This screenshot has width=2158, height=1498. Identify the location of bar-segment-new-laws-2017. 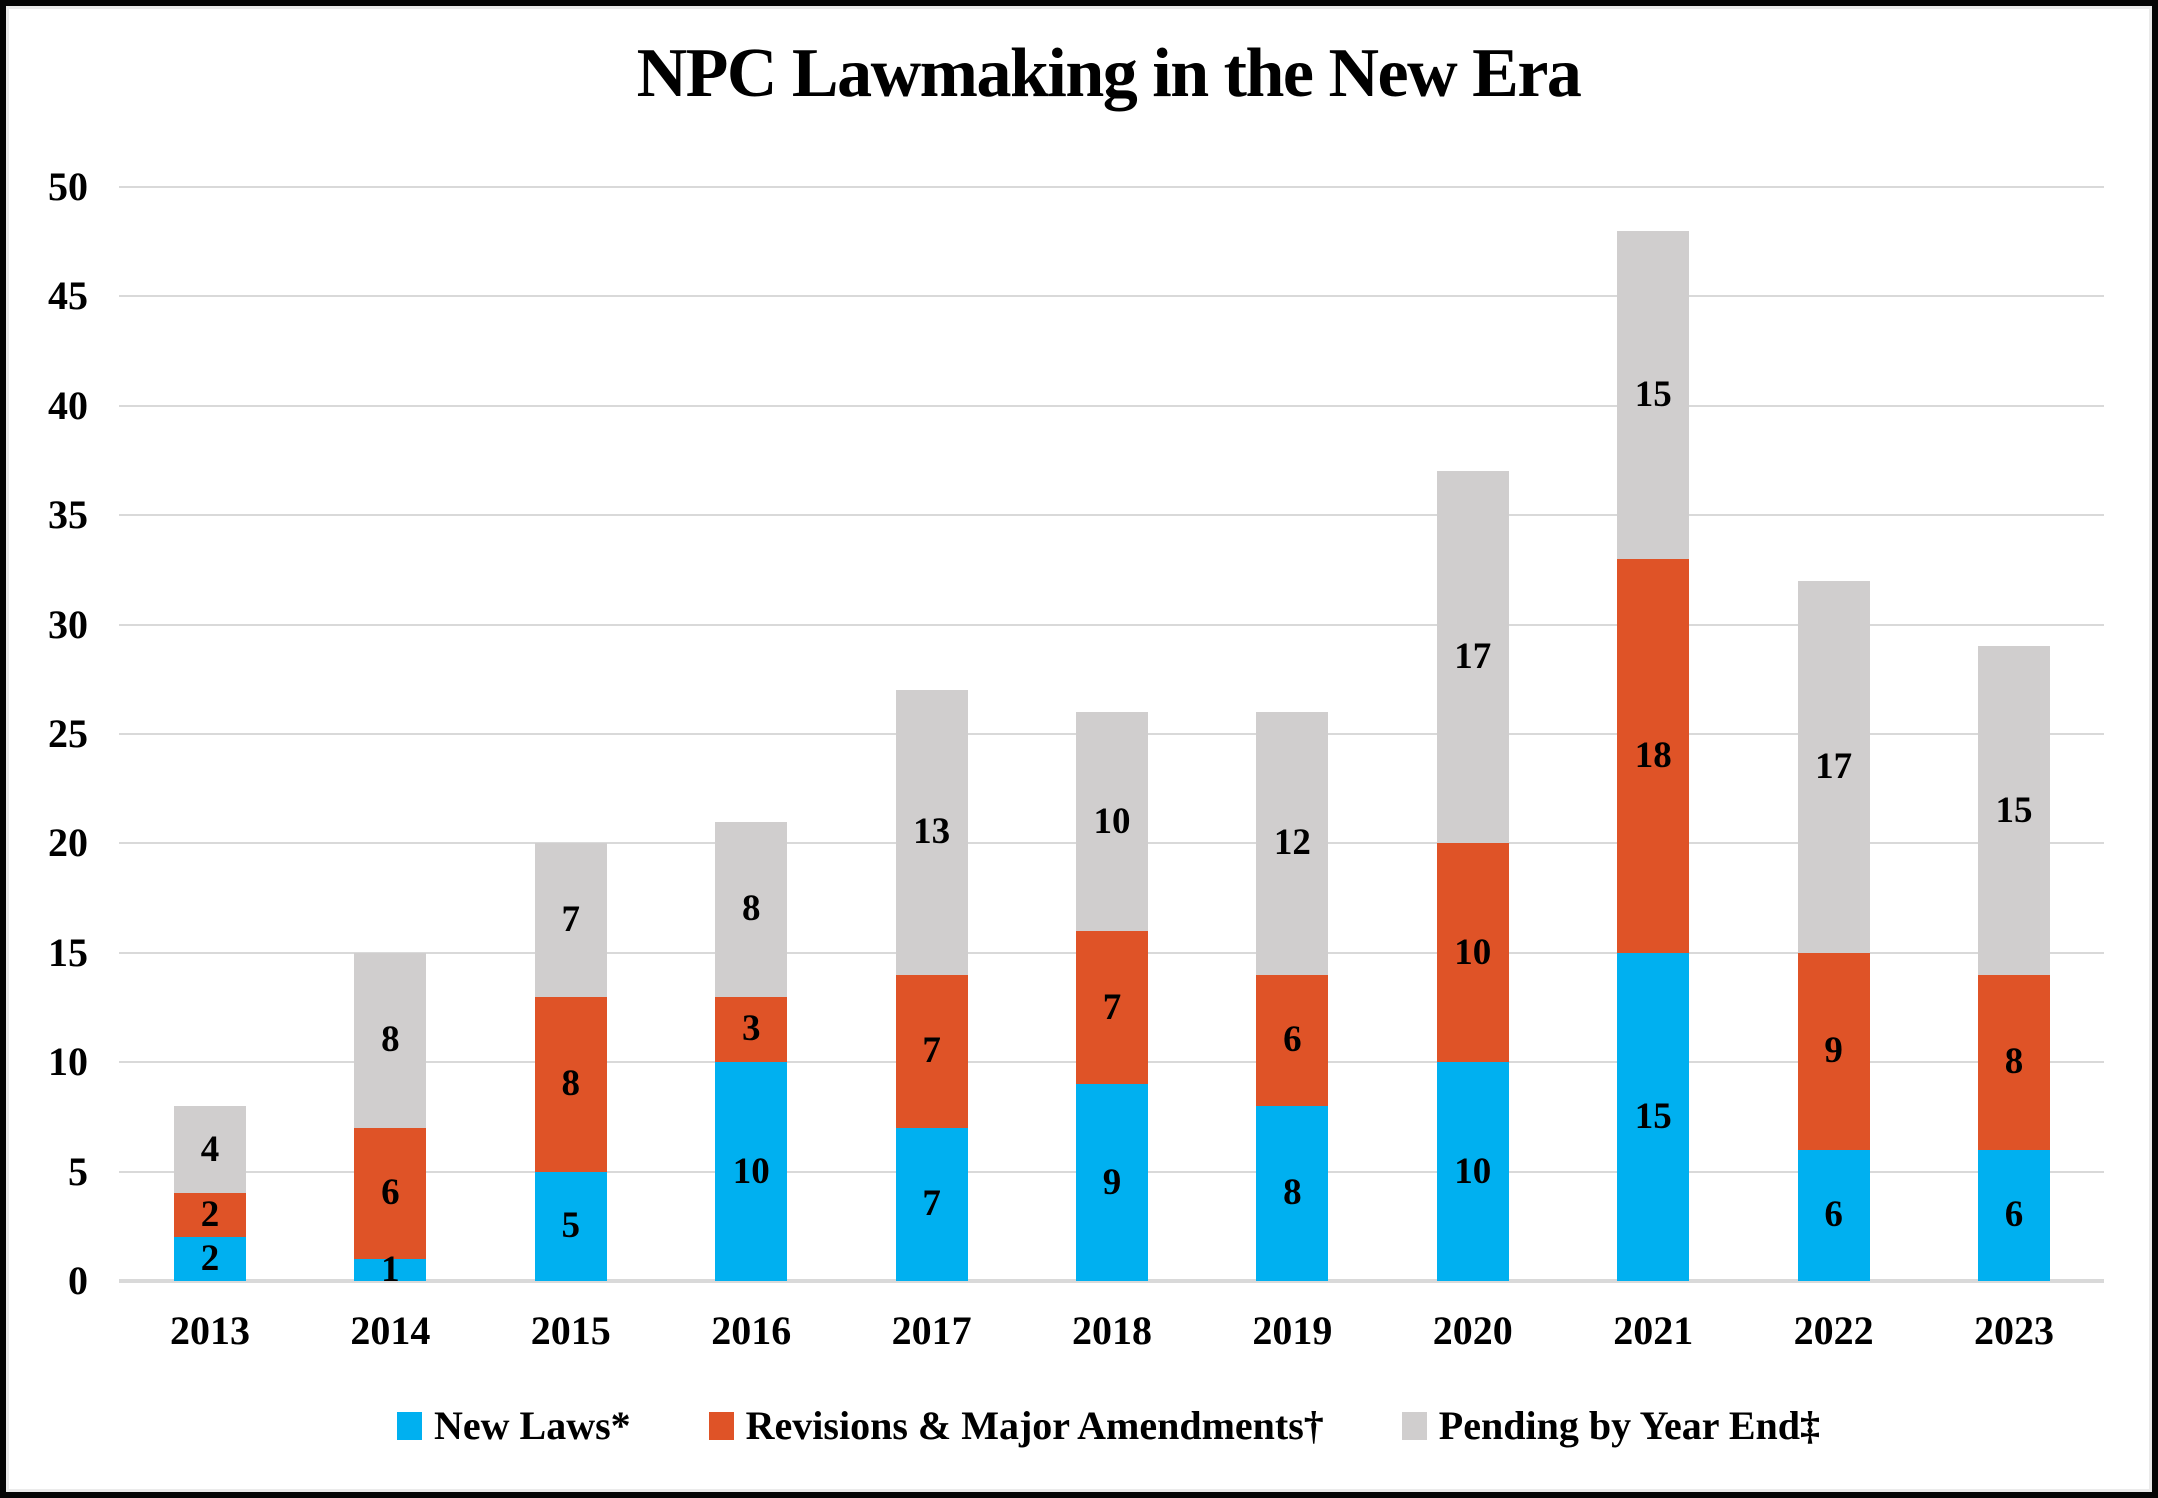
(931, 1204).